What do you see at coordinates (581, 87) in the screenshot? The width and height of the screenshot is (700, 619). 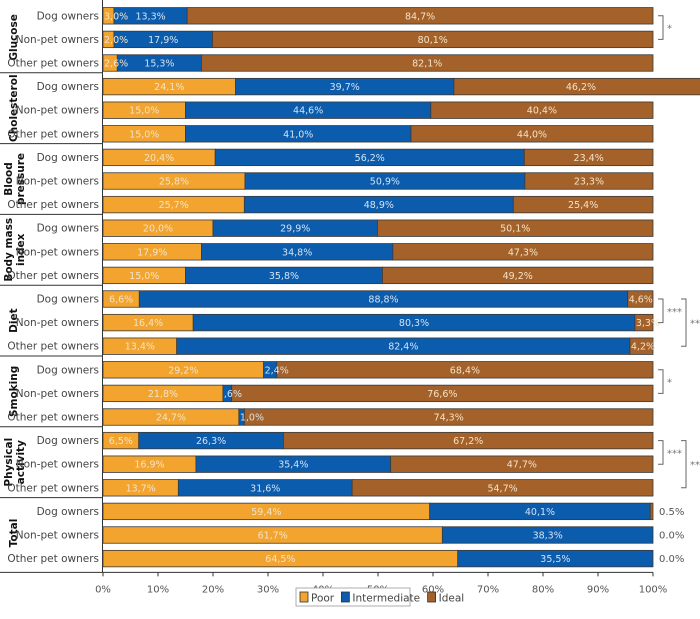 I see `data-label-ideal: 46,2%` at bounding box center [581, 87].